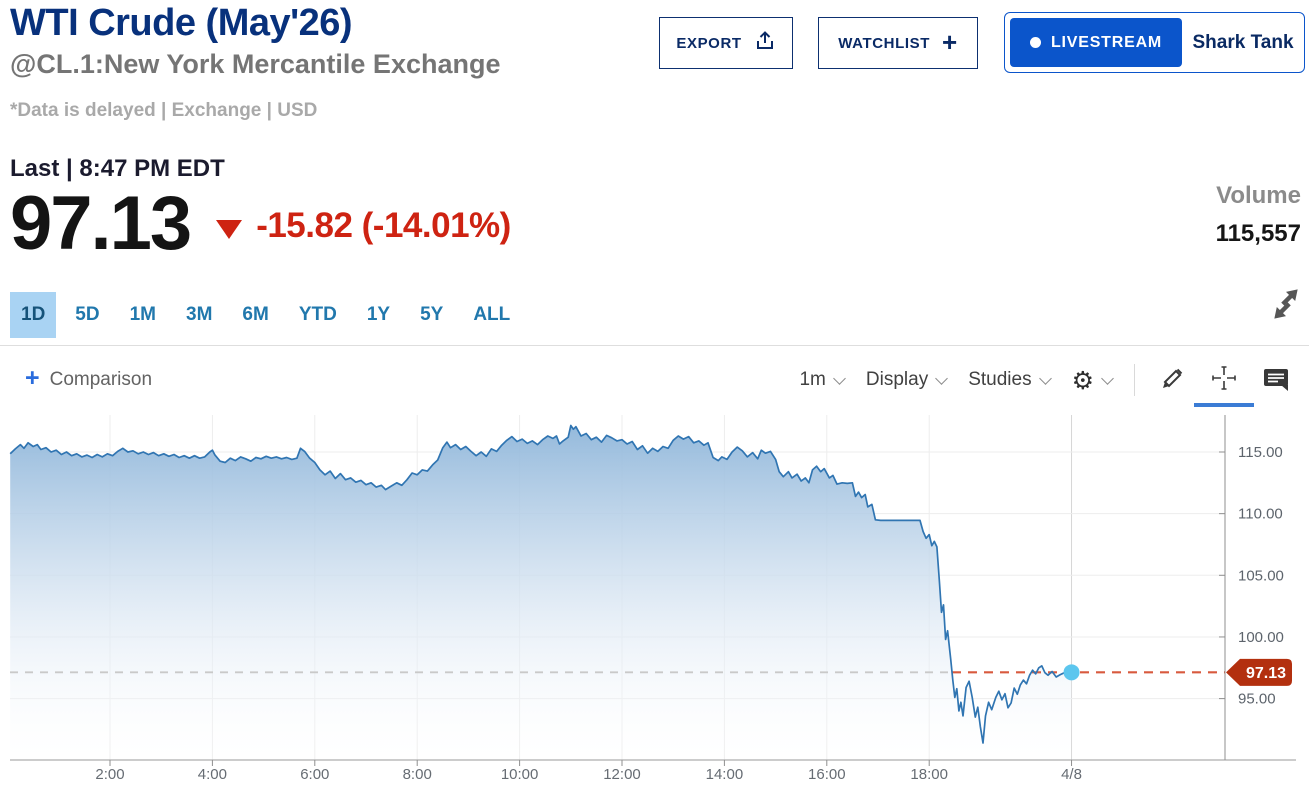  I want to click on svg-text: 10:00, so click(520, 774).